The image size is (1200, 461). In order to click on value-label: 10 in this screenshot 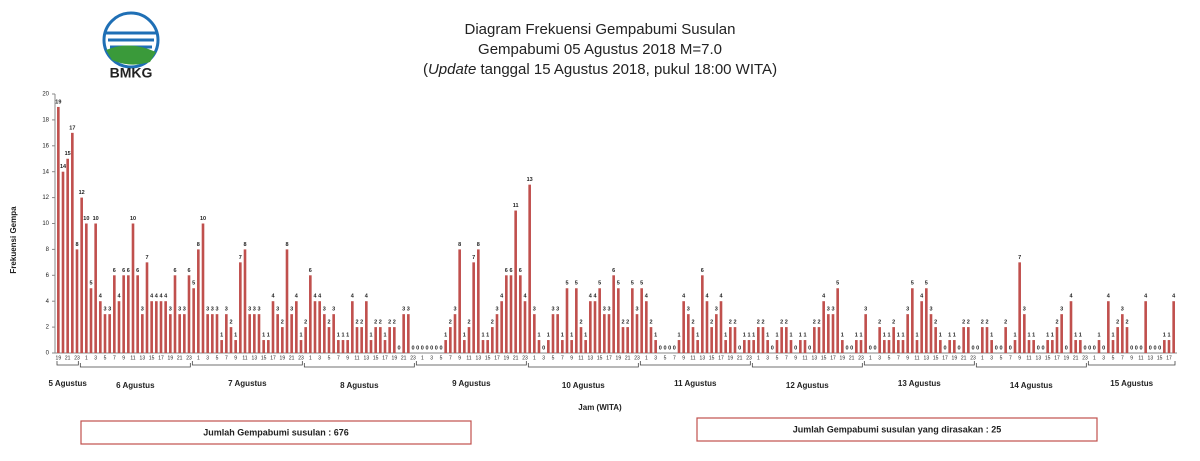, I will do `click(133, 219)`.